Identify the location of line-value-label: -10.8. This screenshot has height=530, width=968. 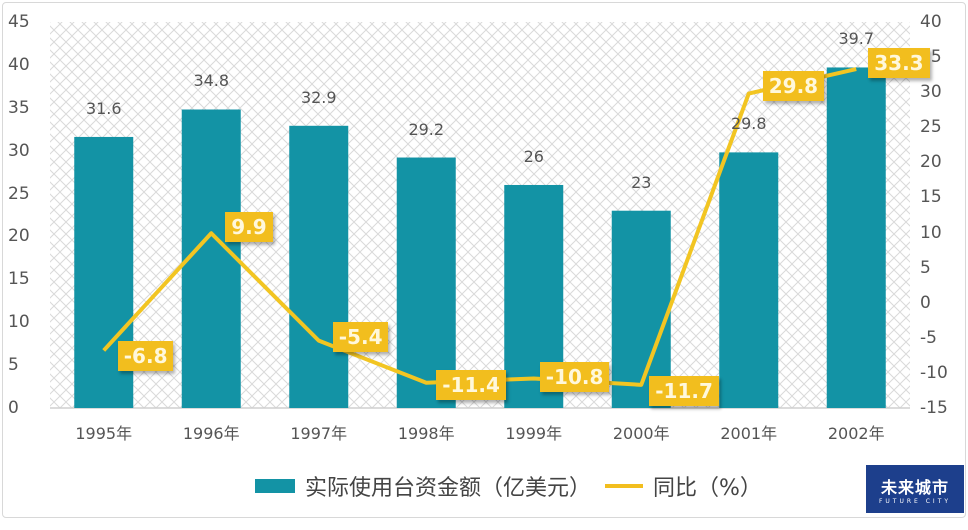
(574, 376).